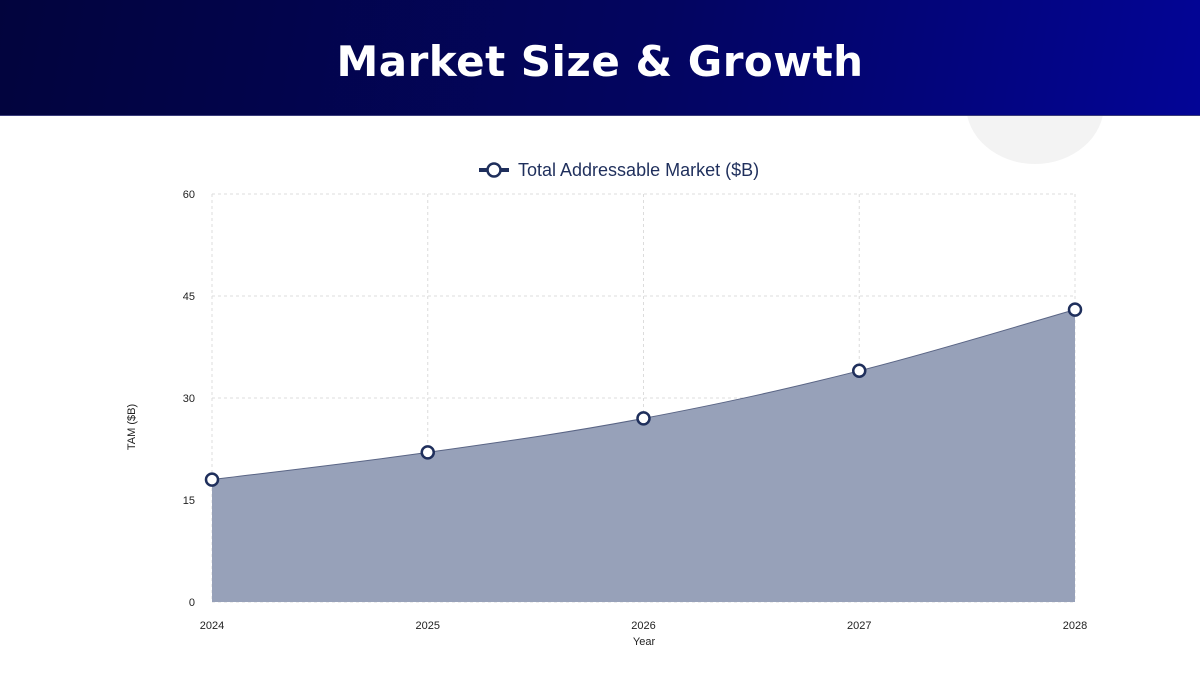 Image resolution: width=1200 pixels, height=675 pixels. I want to click on y-tick-label: 30, so click(189, 399).